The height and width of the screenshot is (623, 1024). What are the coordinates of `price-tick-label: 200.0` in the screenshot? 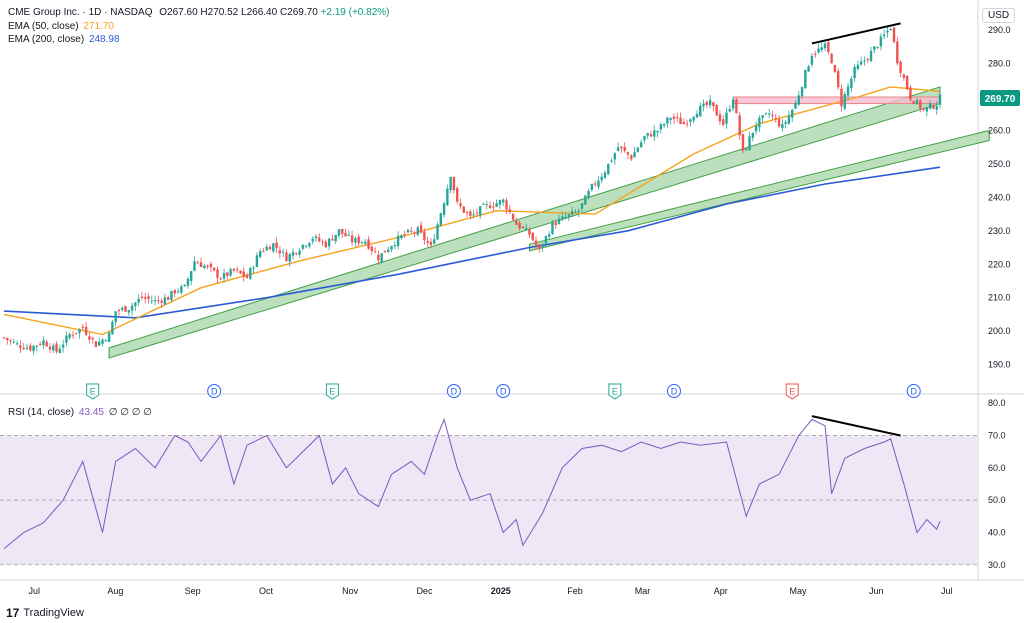 It's located at (999, 331).